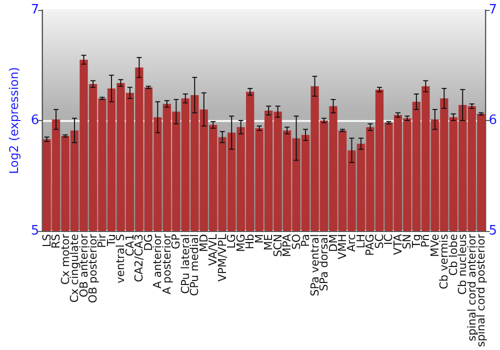  Describe the element at coordinates (416, 241) in the screenshot. I see `x-tick-label: Tg` at that location.